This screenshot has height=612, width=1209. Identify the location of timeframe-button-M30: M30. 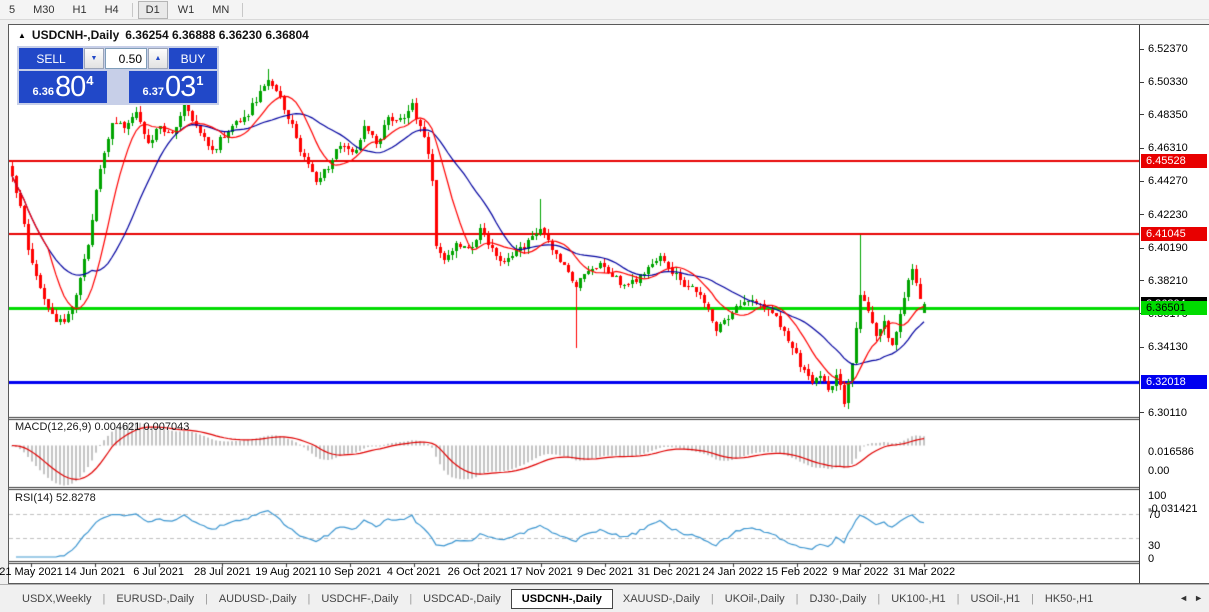
(44, 9).